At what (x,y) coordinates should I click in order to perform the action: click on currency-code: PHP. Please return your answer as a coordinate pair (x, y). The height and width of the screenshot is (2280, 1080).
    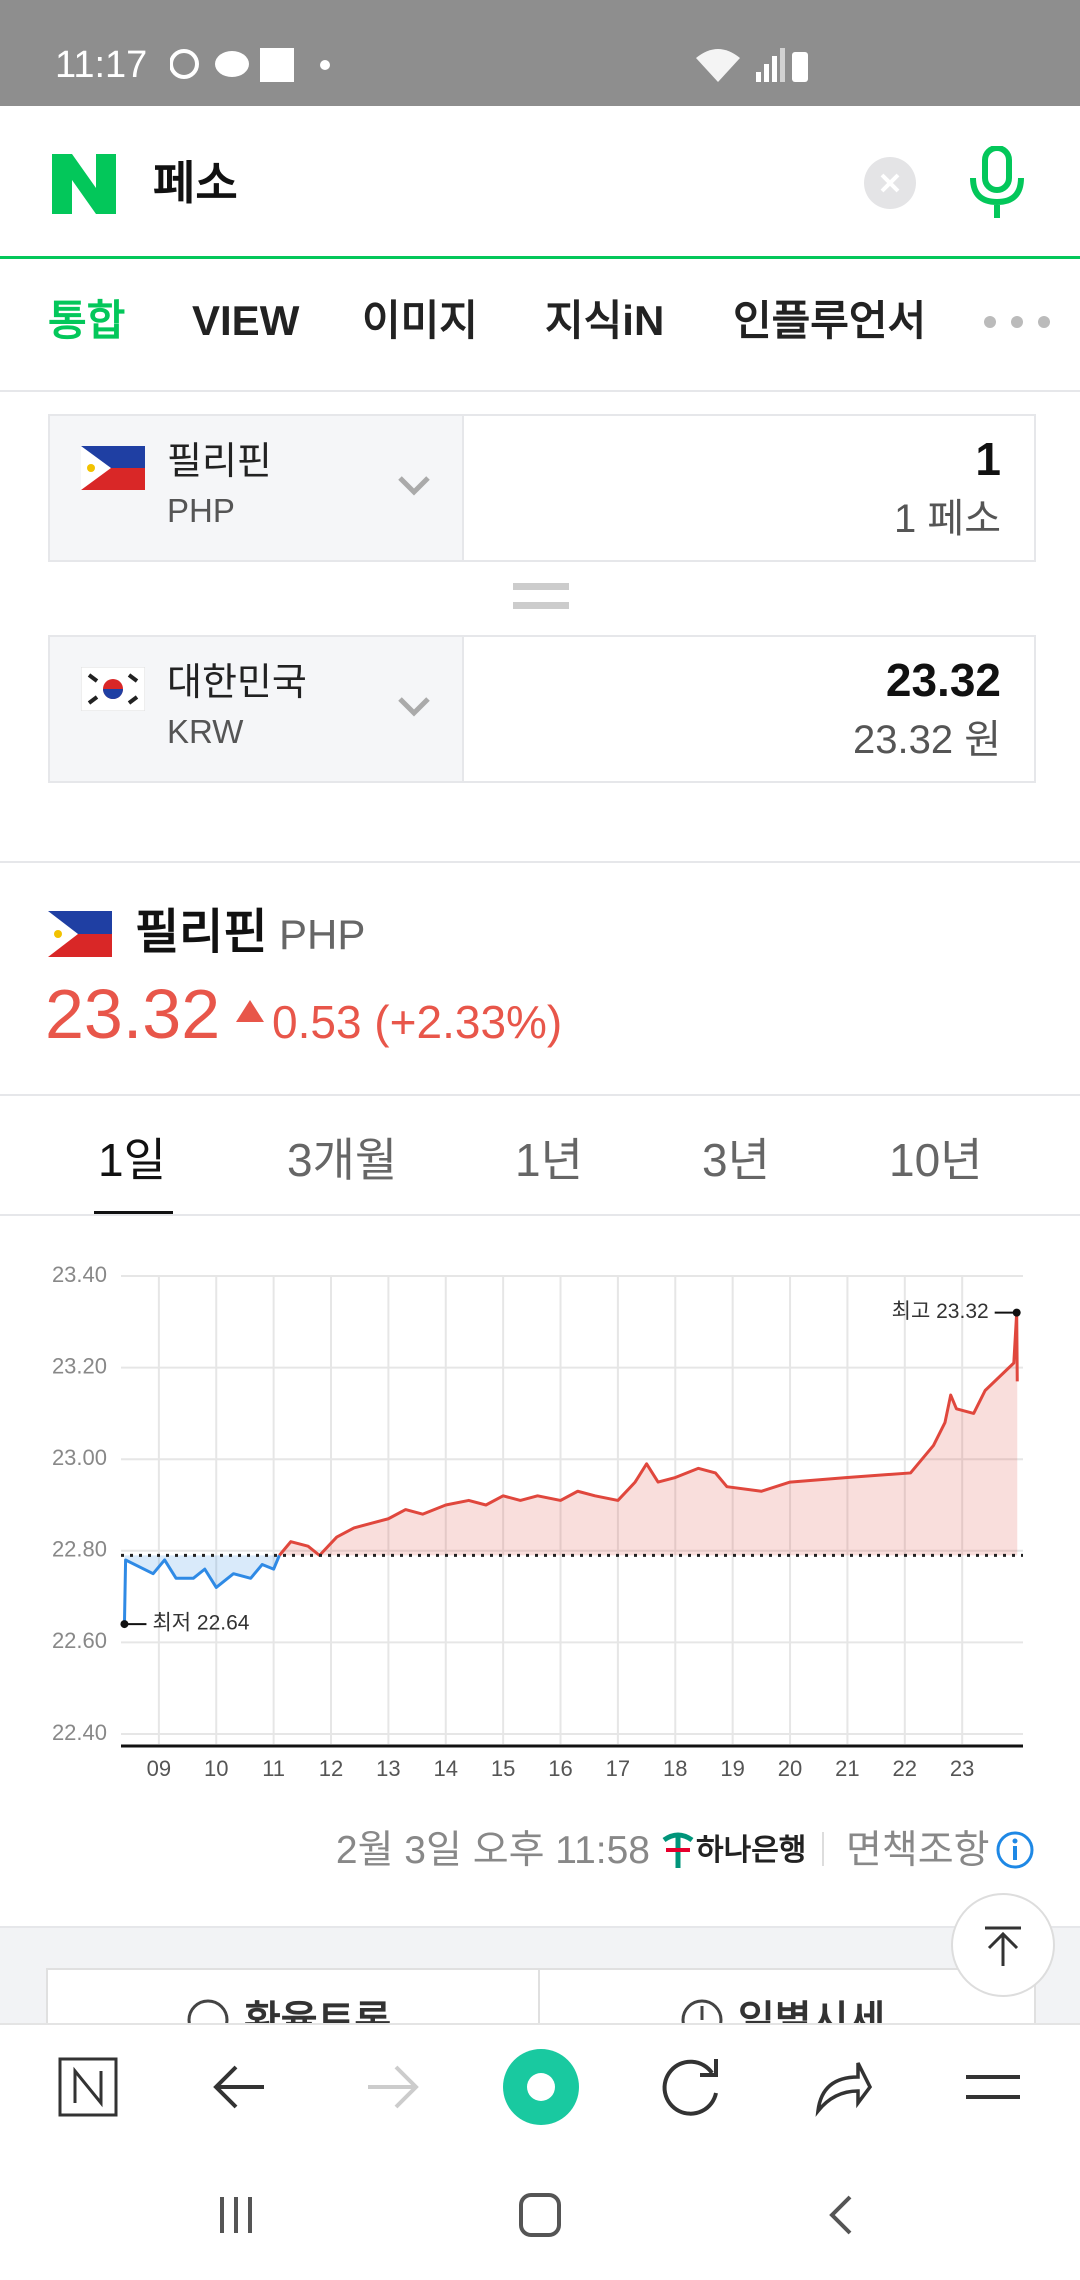
    Looking at the image, I should click on (201, 510).